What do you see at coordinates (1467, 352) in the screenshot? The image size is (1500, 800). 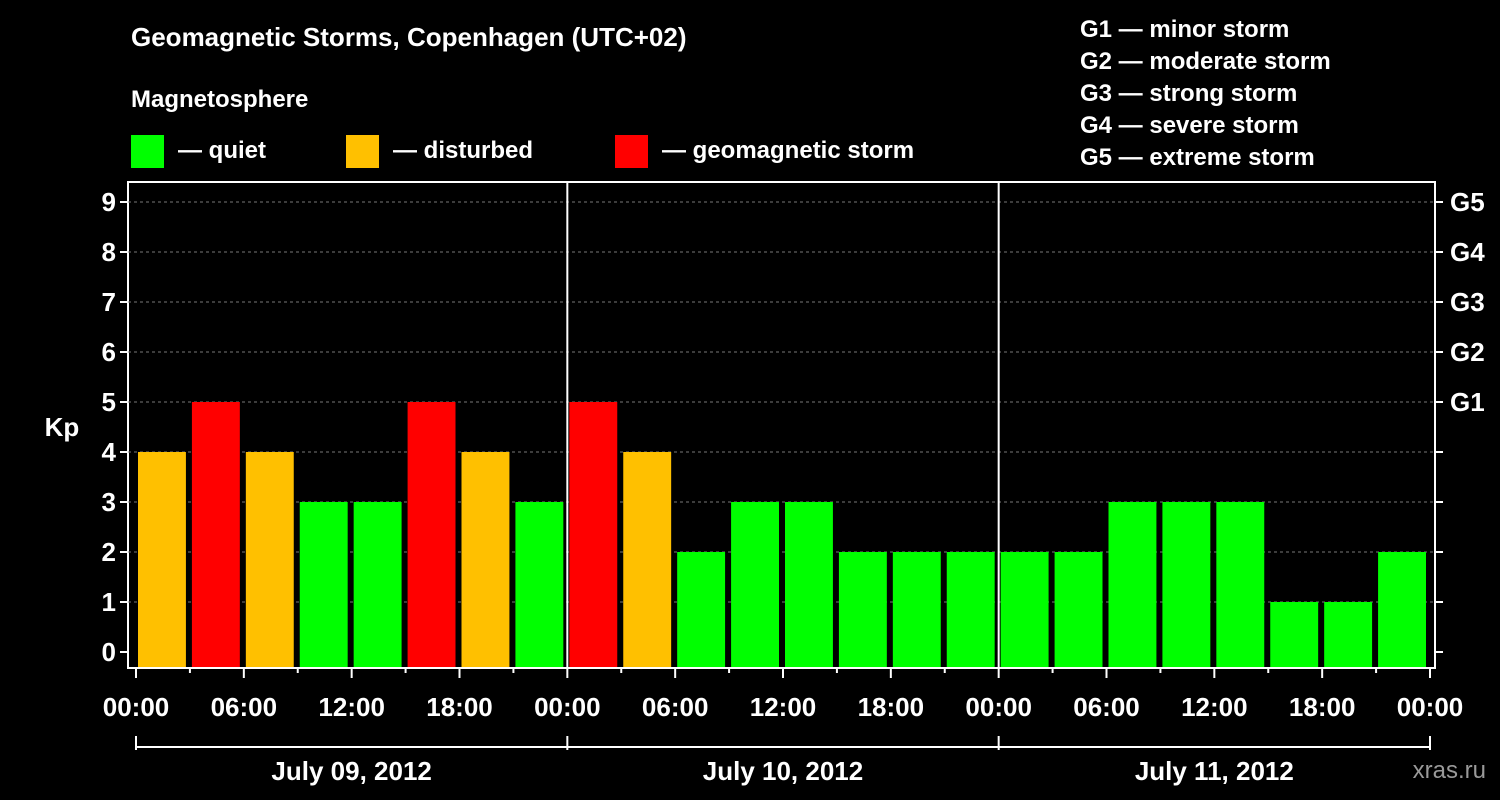 I see `storm-level-tick-label: G2` at bounding box center [1467, 352].